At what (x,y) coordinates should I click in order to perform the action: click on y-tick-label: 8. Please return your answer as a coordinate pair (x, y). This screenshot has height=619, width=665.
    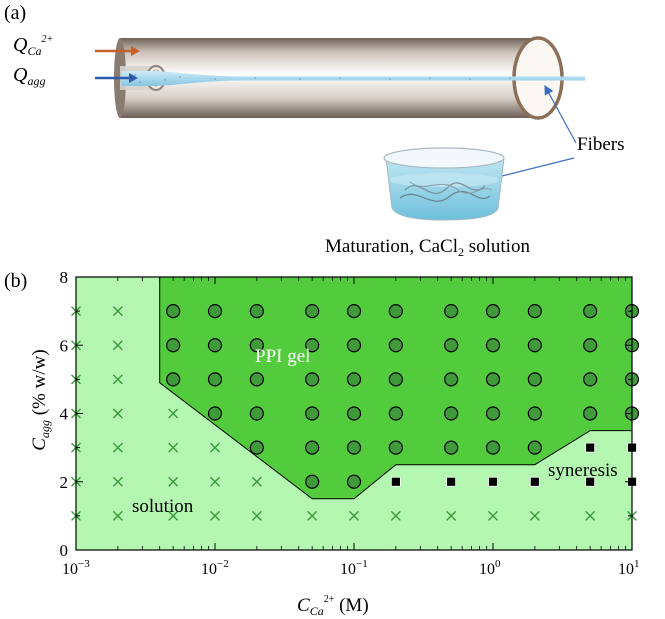
    Looking at the image, I should click on (64, 277).